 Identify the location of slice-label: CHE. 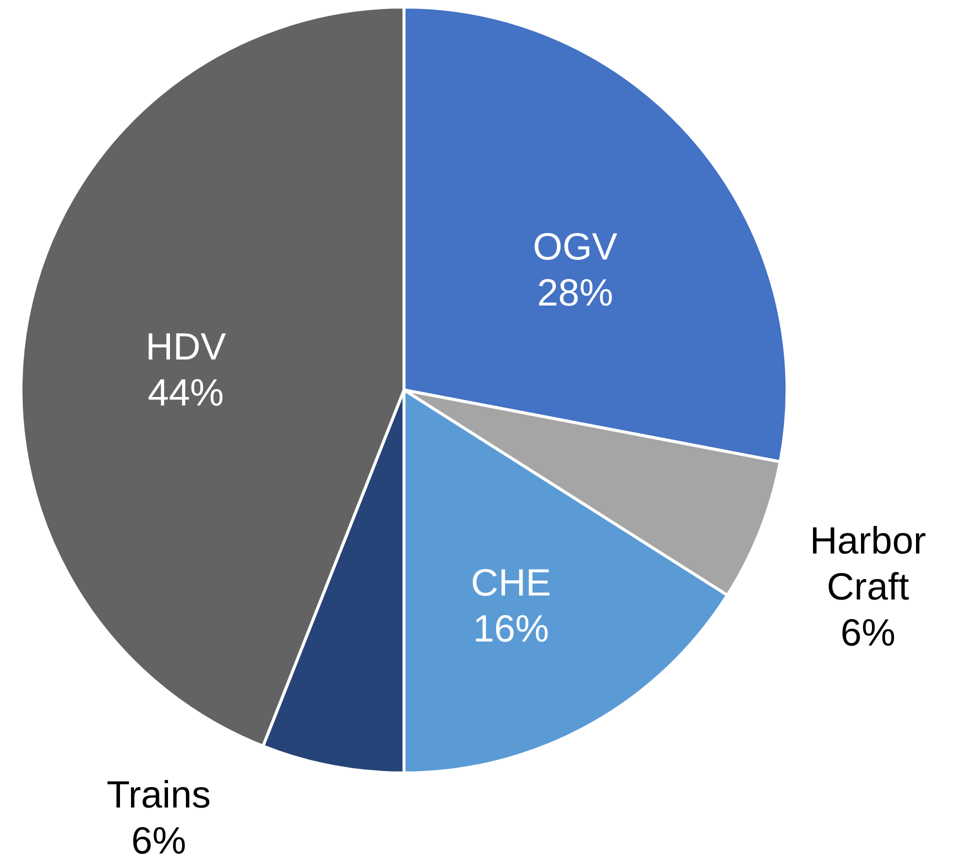
(511, 583).